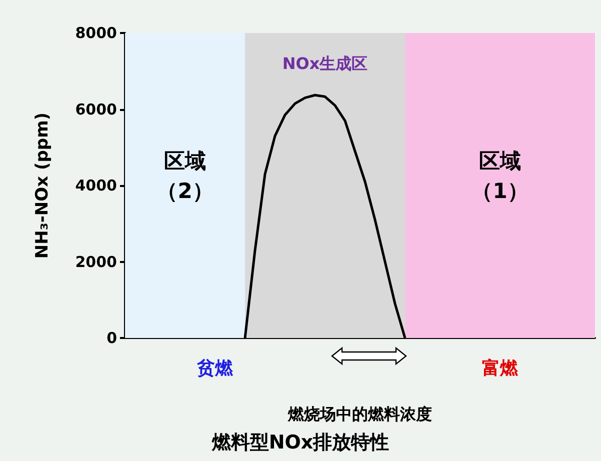 This screenshot has width=601, height=461. I want to click on annotation: NOx生成区, so click(325, 64).